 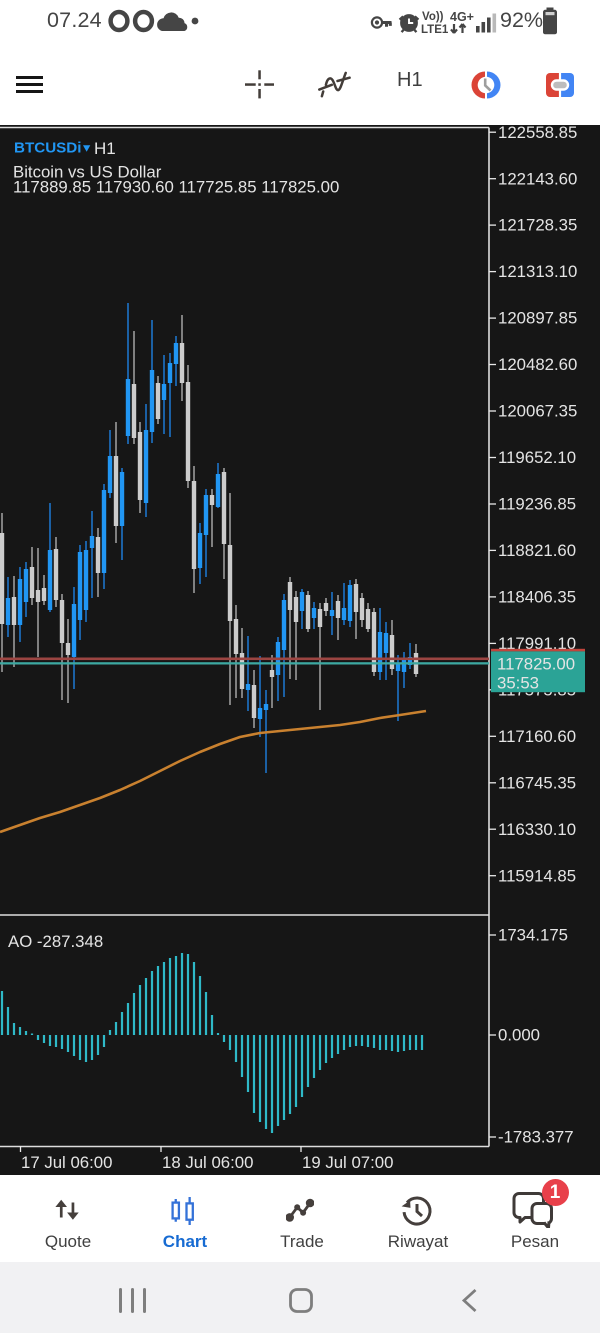 I want to click on svg-text: 119652.10, so click(x=537, y=457).